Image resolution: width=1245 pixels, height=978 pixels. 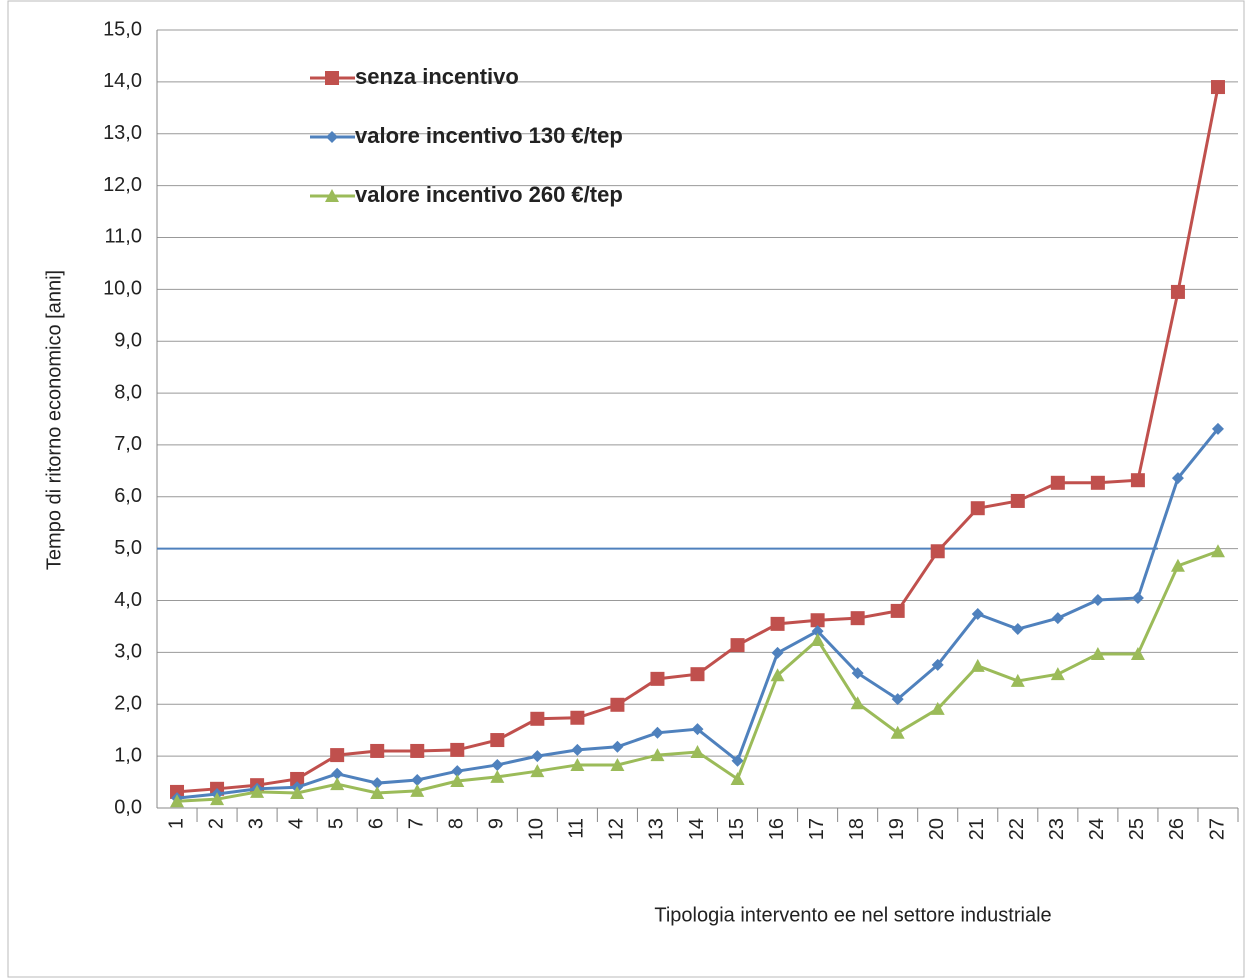 What do you see at coordinates (122, 81) in the screenshot?
I see `y-tick-label: 14,0` at bounding box center [122, 81].